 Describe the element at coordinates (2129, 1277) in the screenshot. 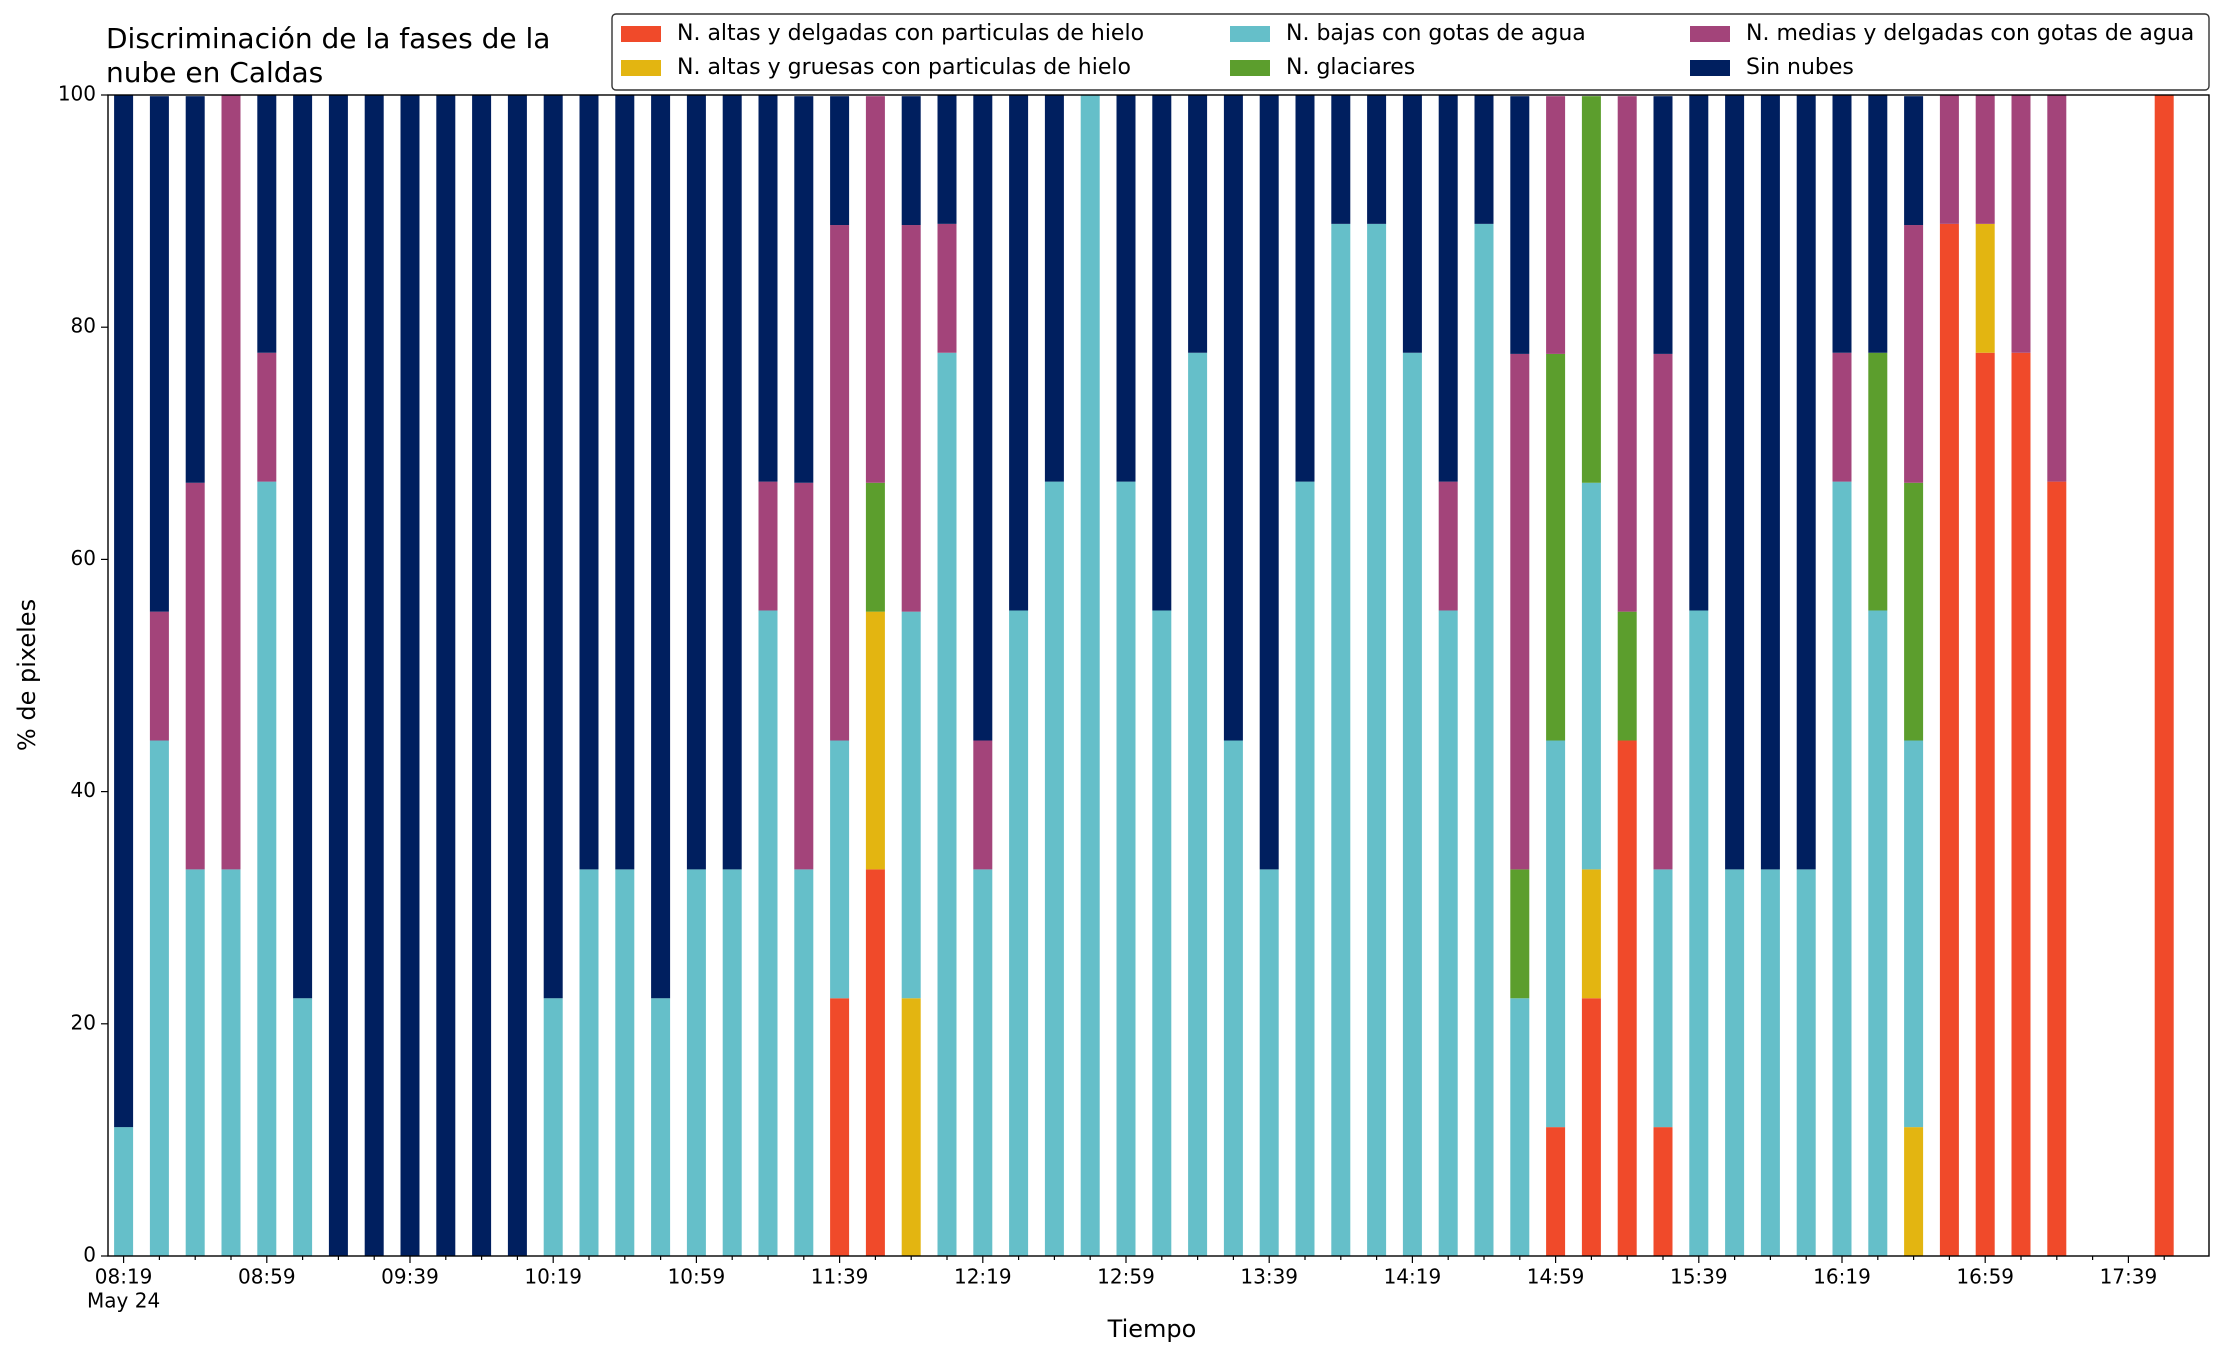

I see `x-tick-label: 17:39` at that location.